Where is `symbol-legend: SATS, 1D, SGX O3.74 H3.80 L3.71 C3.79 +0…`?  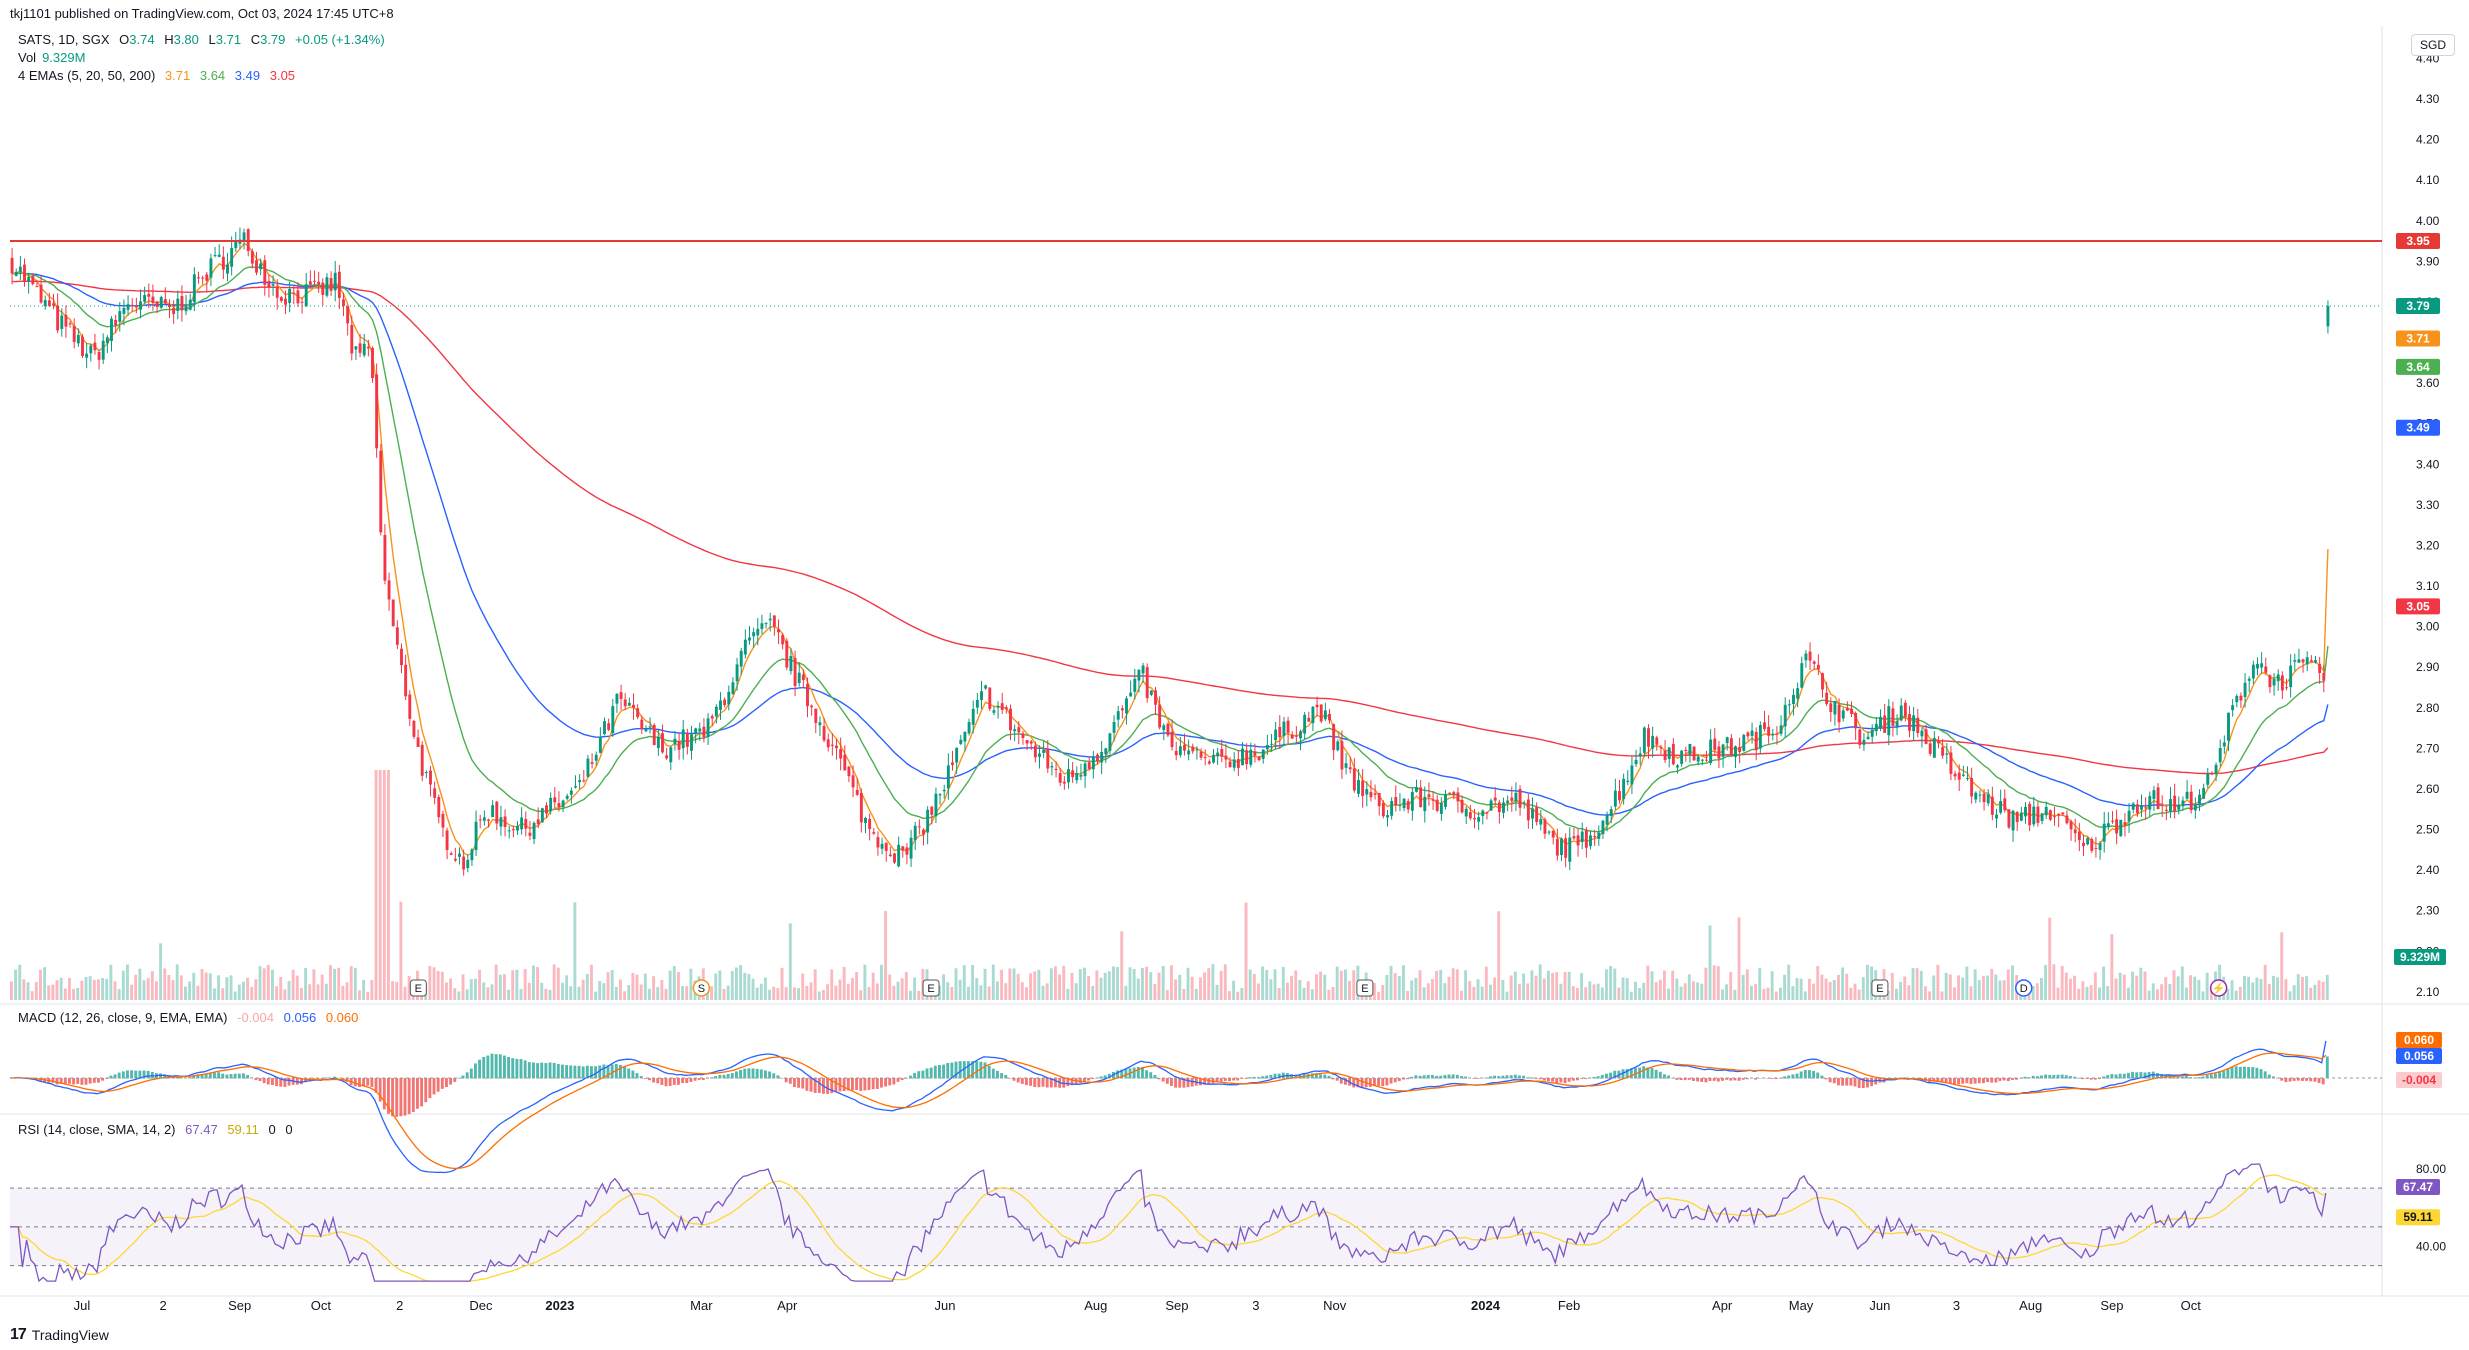
symbol-legend: SATS, 1D, SGX O3.74 H3.80 L3.71 C3.79 +0… is located at coordinates (201, 39).